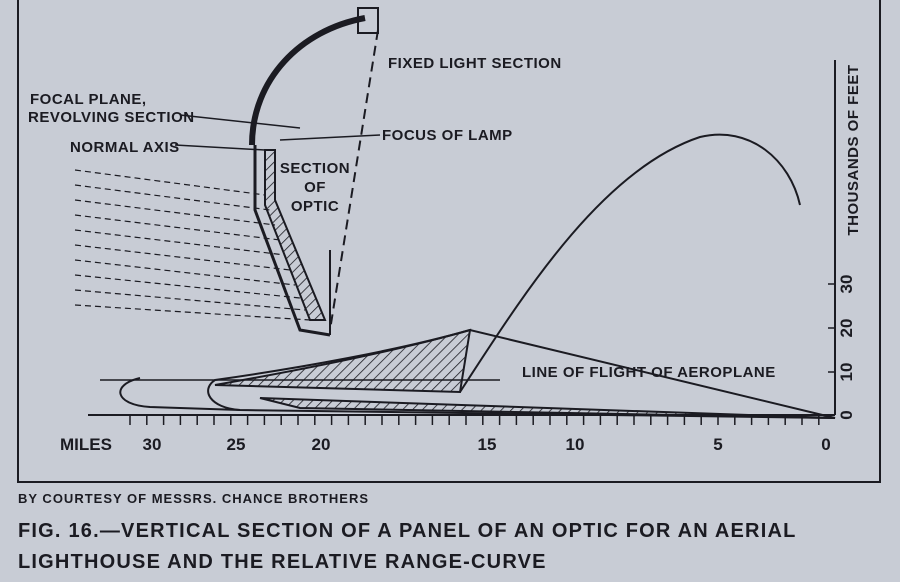 This screenshot has width=900, height=582. Describe the element at coordinates (547, 408) in the screenshot. I see `hatched-base` at that location.